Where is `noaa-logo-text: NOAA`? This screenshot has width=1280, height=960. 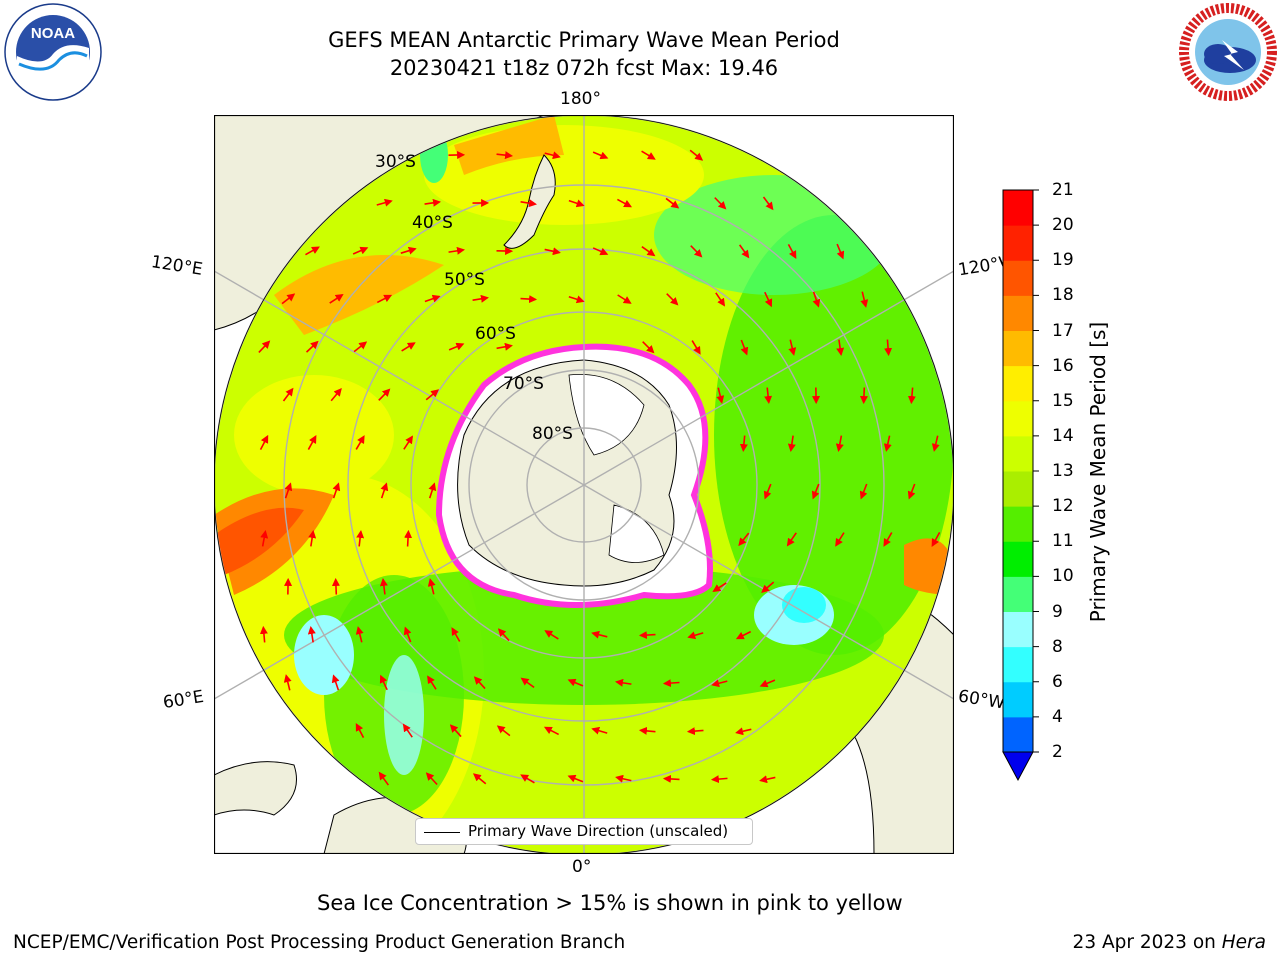 noaa-logo-text: NOAA is located at coordinates (53, 33).